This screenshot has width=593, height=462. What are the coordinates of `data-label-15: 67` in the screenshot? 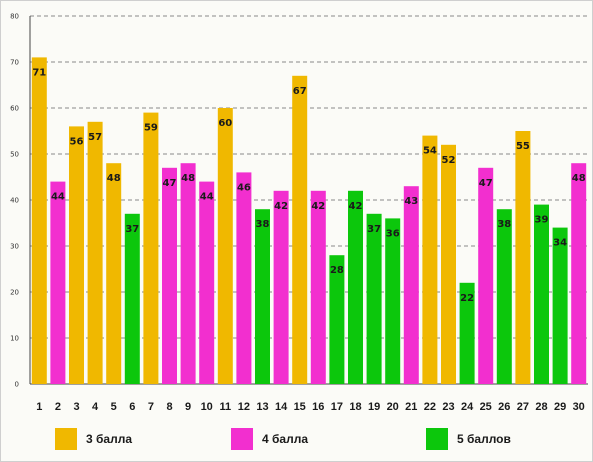 It's located at (300, 91).